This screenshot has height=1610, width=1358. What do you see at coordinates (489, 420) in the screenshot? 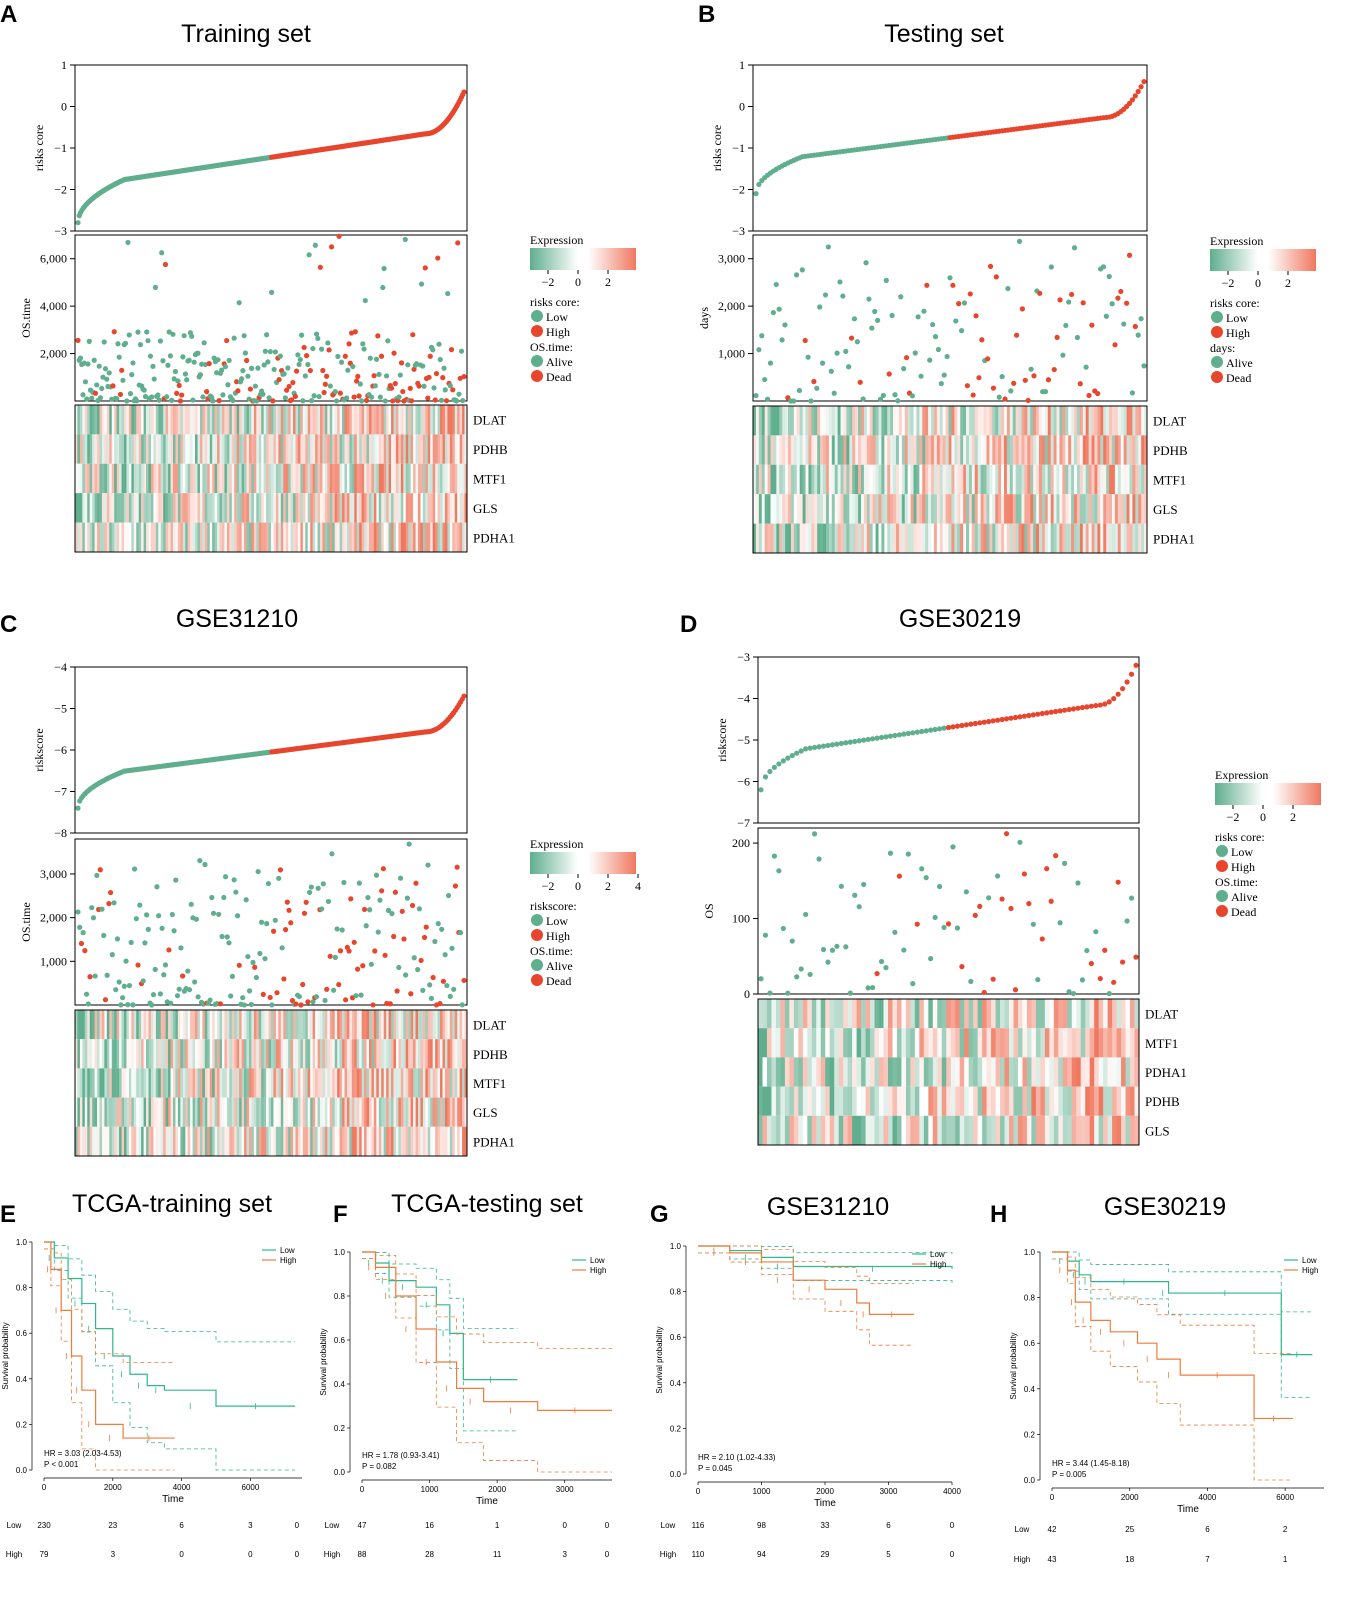
I see `gene-label-DLAT: DLAT` at bounding box center [489, 420].